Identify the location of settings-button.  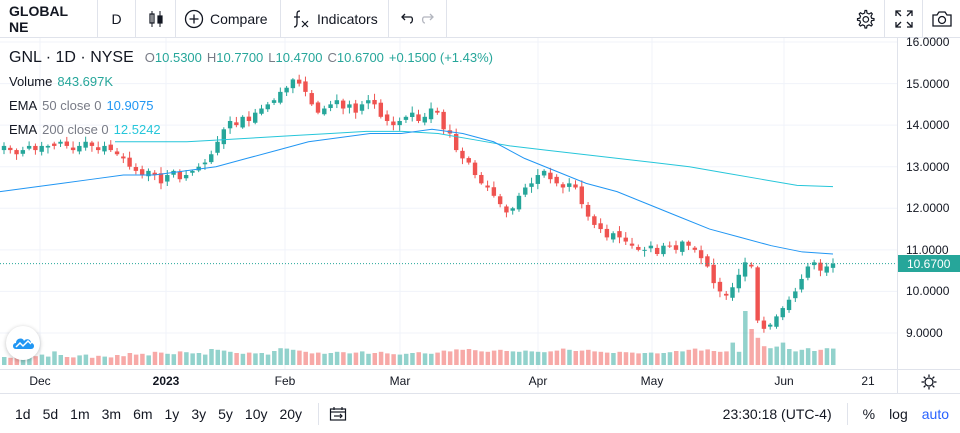
(865, 19).